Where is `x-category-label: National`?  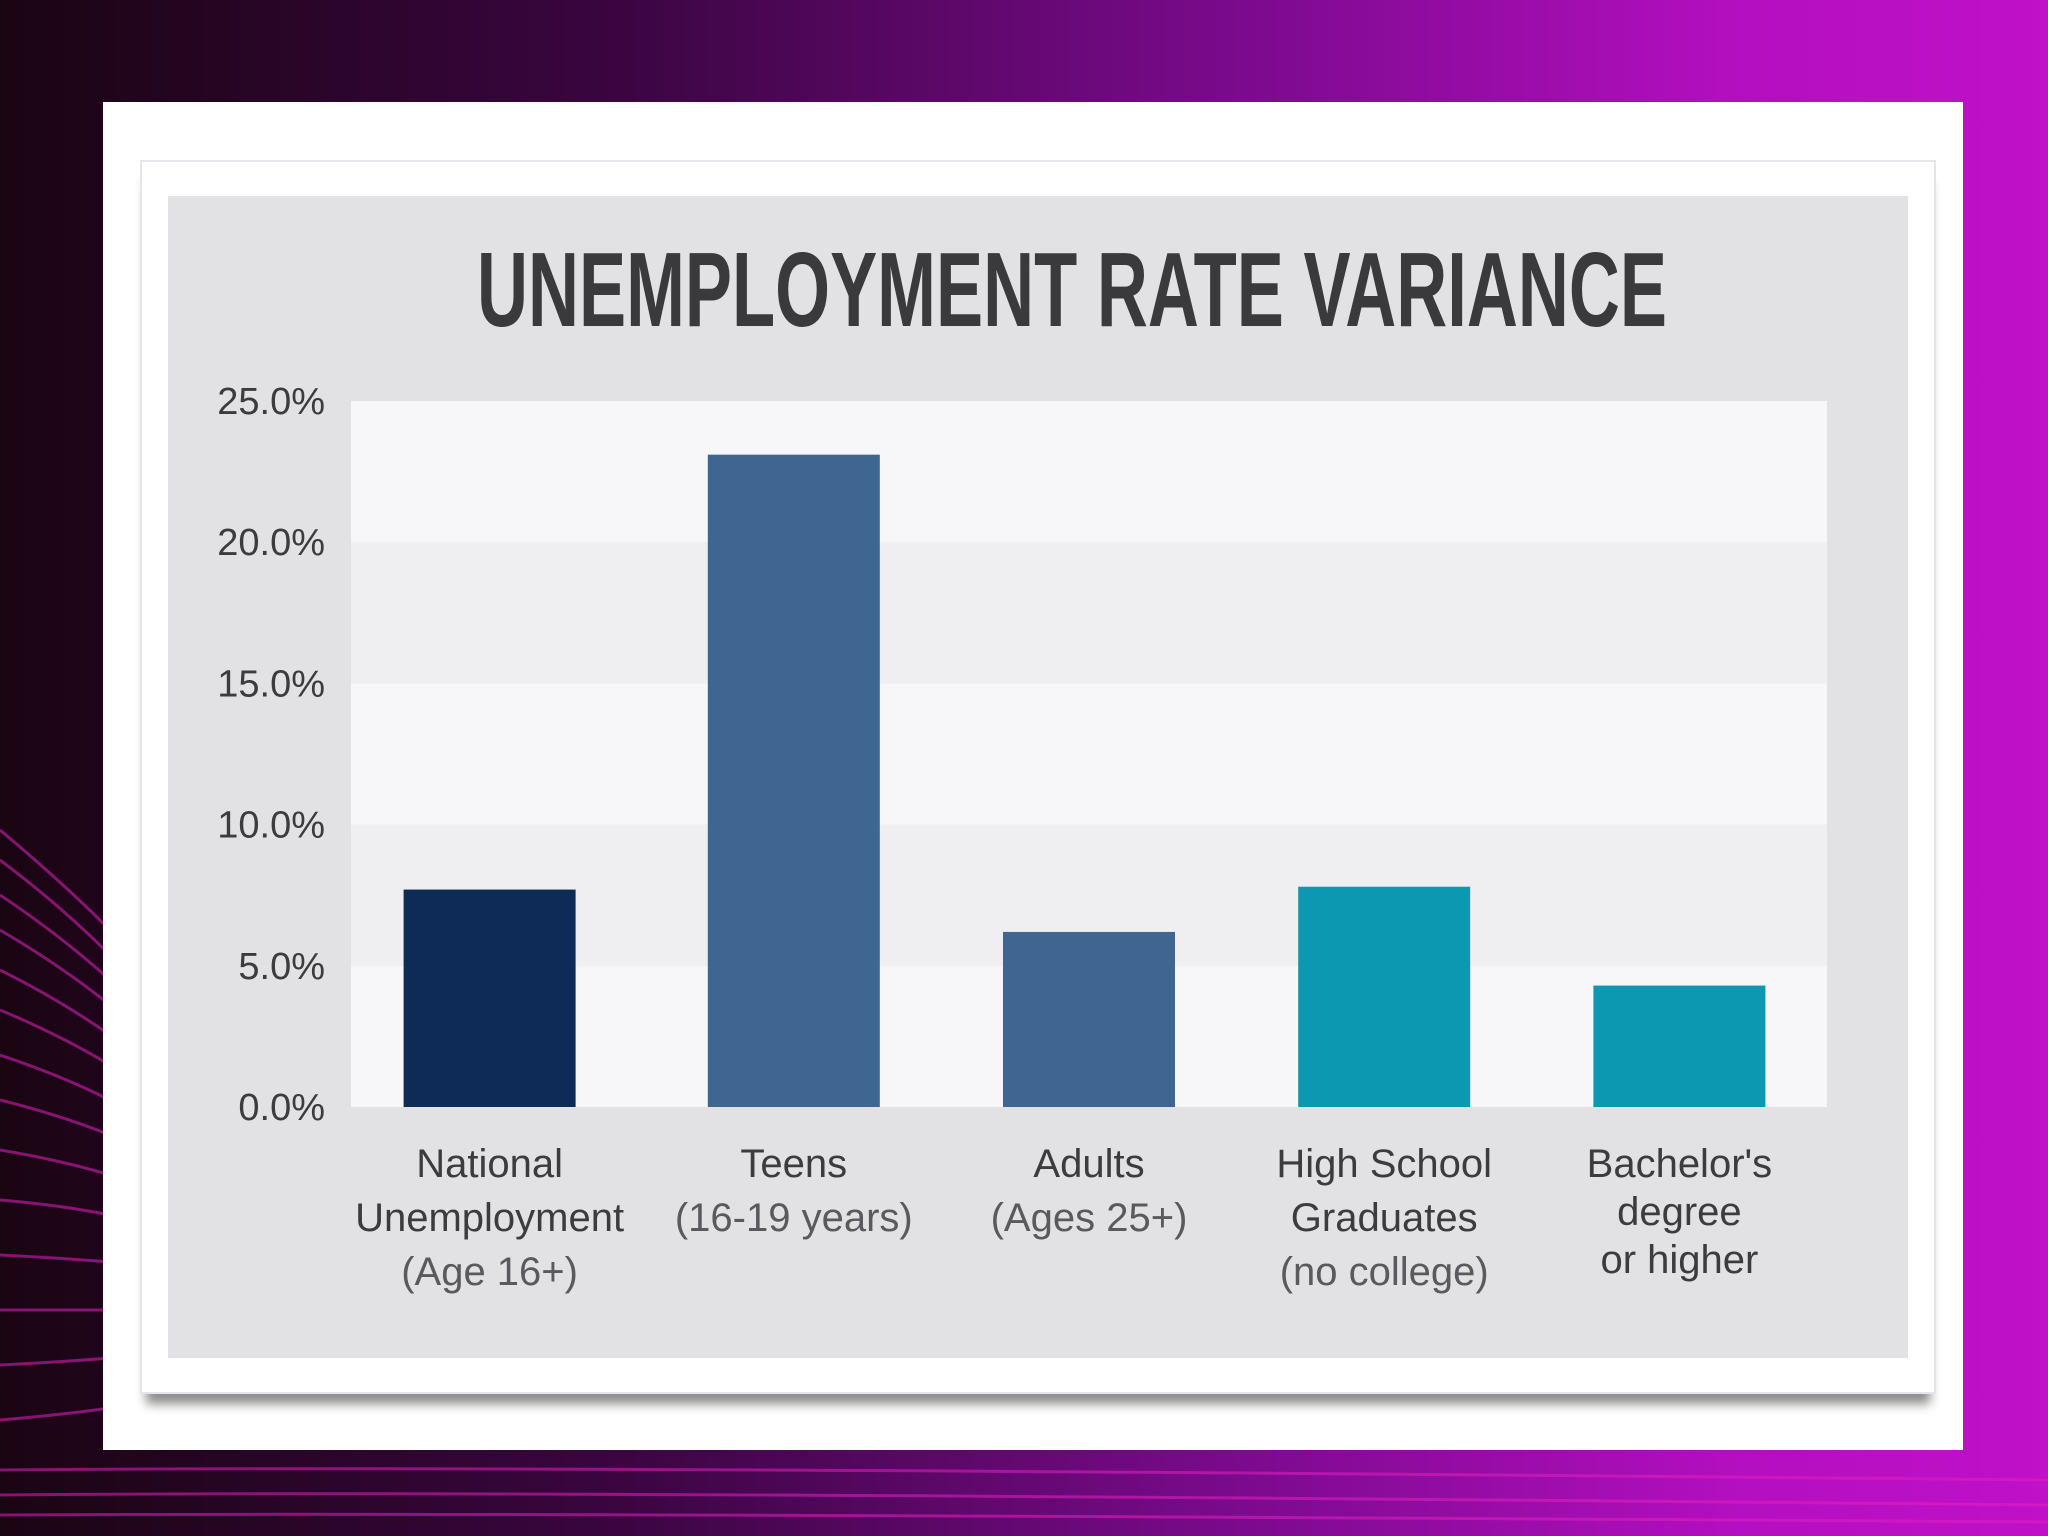 x-category-label: National is located at coordinates (489, 1164).